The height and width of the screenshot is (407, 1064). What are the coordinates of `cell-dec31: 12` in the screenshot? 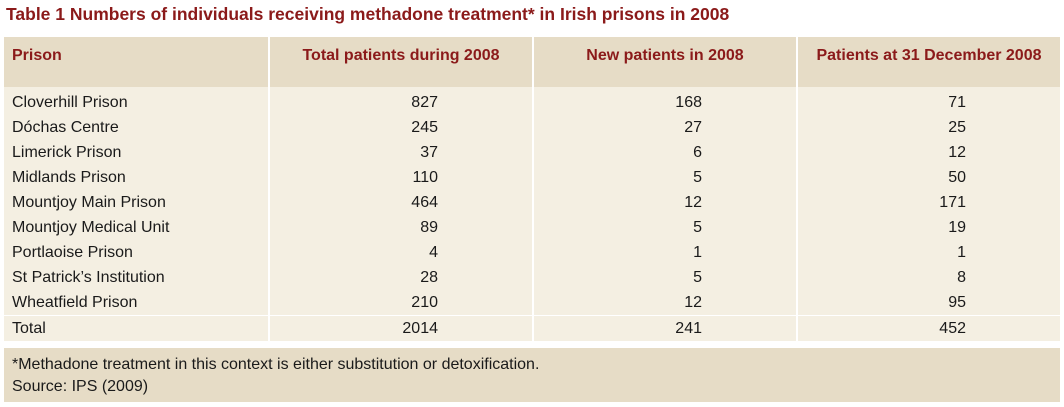 It's located at (957, 152).